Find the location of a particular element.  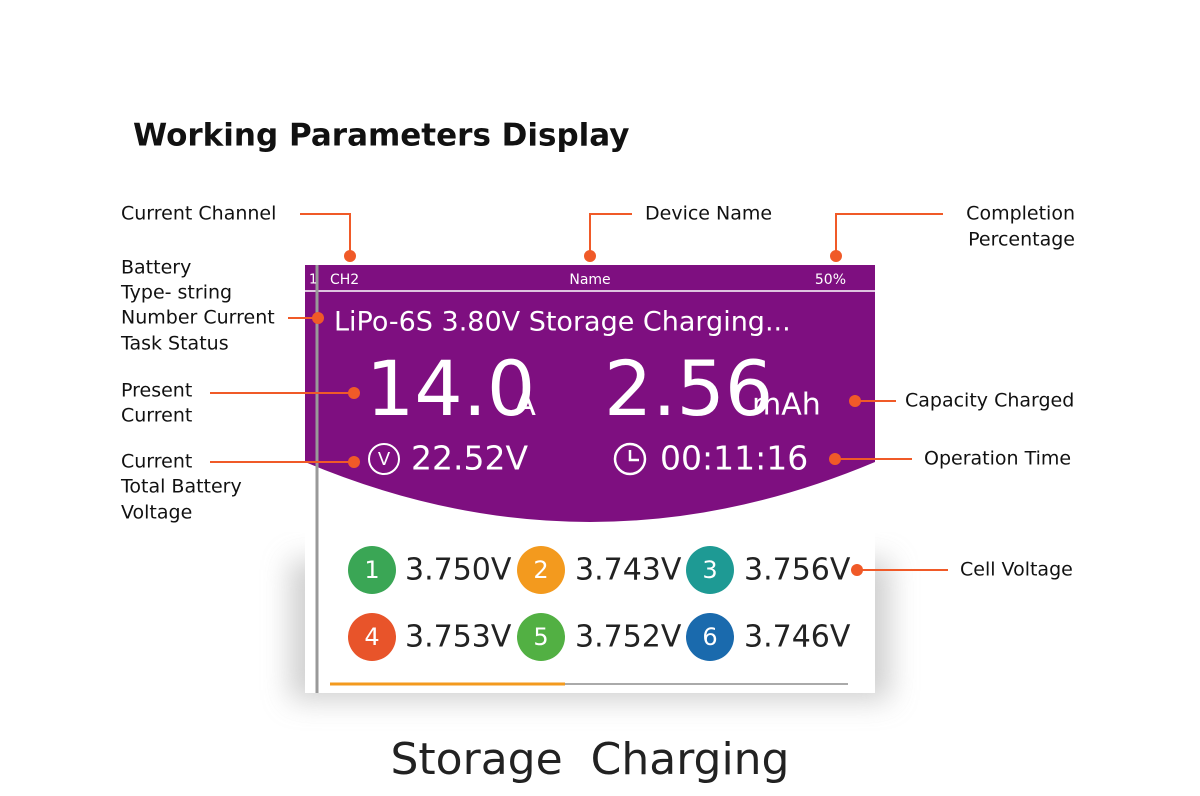

voltage: 22.52V is located at coordinates (469, 458).